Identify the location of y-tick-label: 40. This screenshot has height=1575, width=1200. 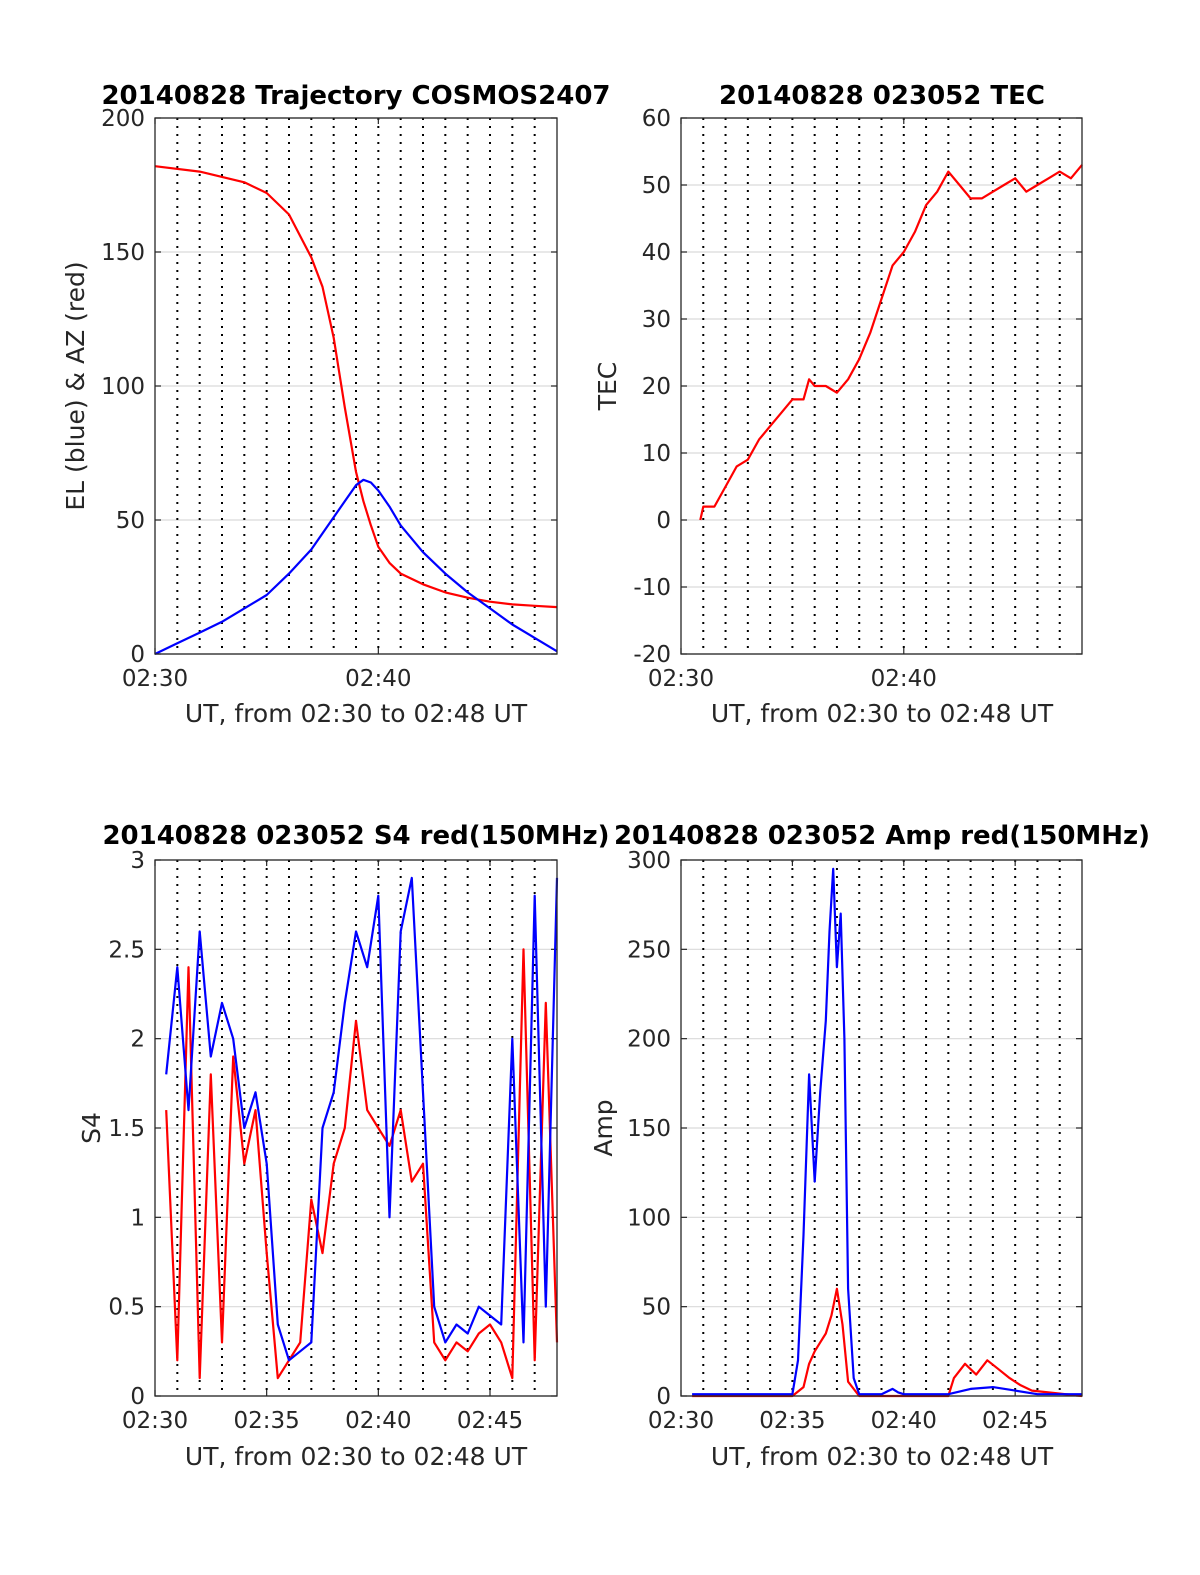
(656, 253).